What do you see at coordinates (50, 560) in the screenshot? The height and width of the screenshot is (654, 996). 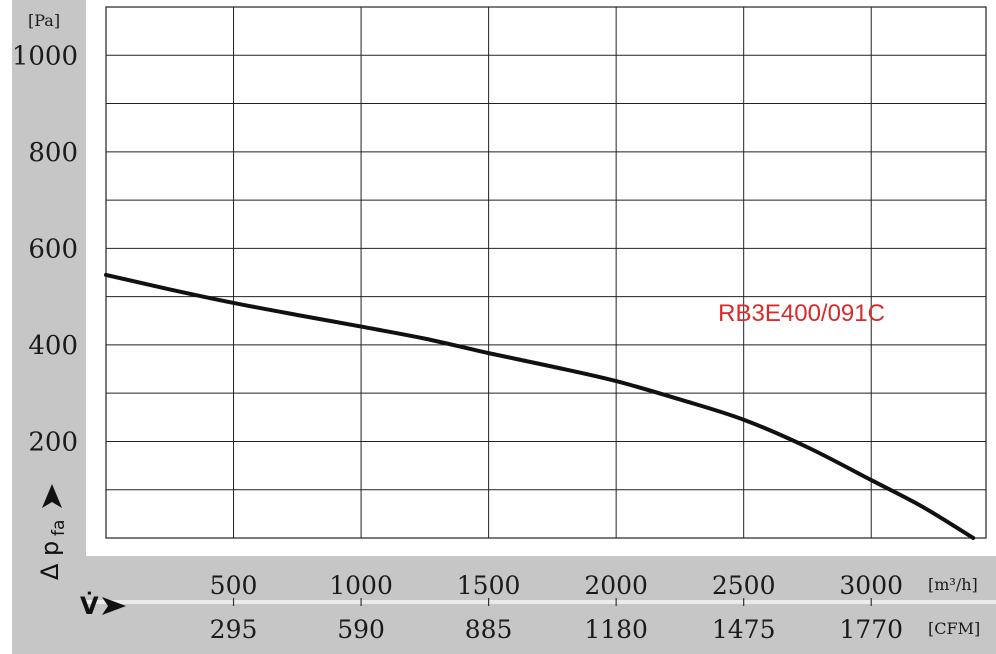 I see `svg-text: Δ p` at bounding box center [50, 560].